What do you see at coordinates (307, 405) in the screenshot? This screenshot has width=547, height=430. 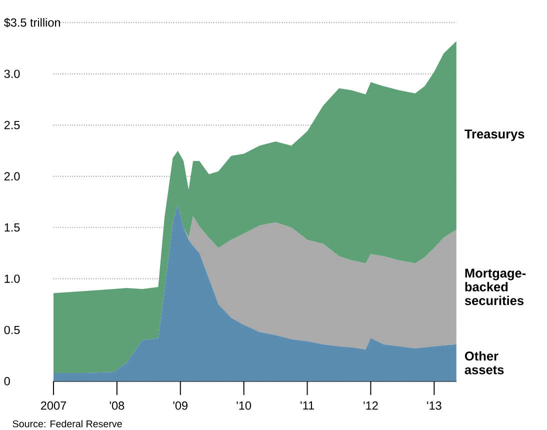 I see `x-tick-label: '11` at bounding box center [307, 405].